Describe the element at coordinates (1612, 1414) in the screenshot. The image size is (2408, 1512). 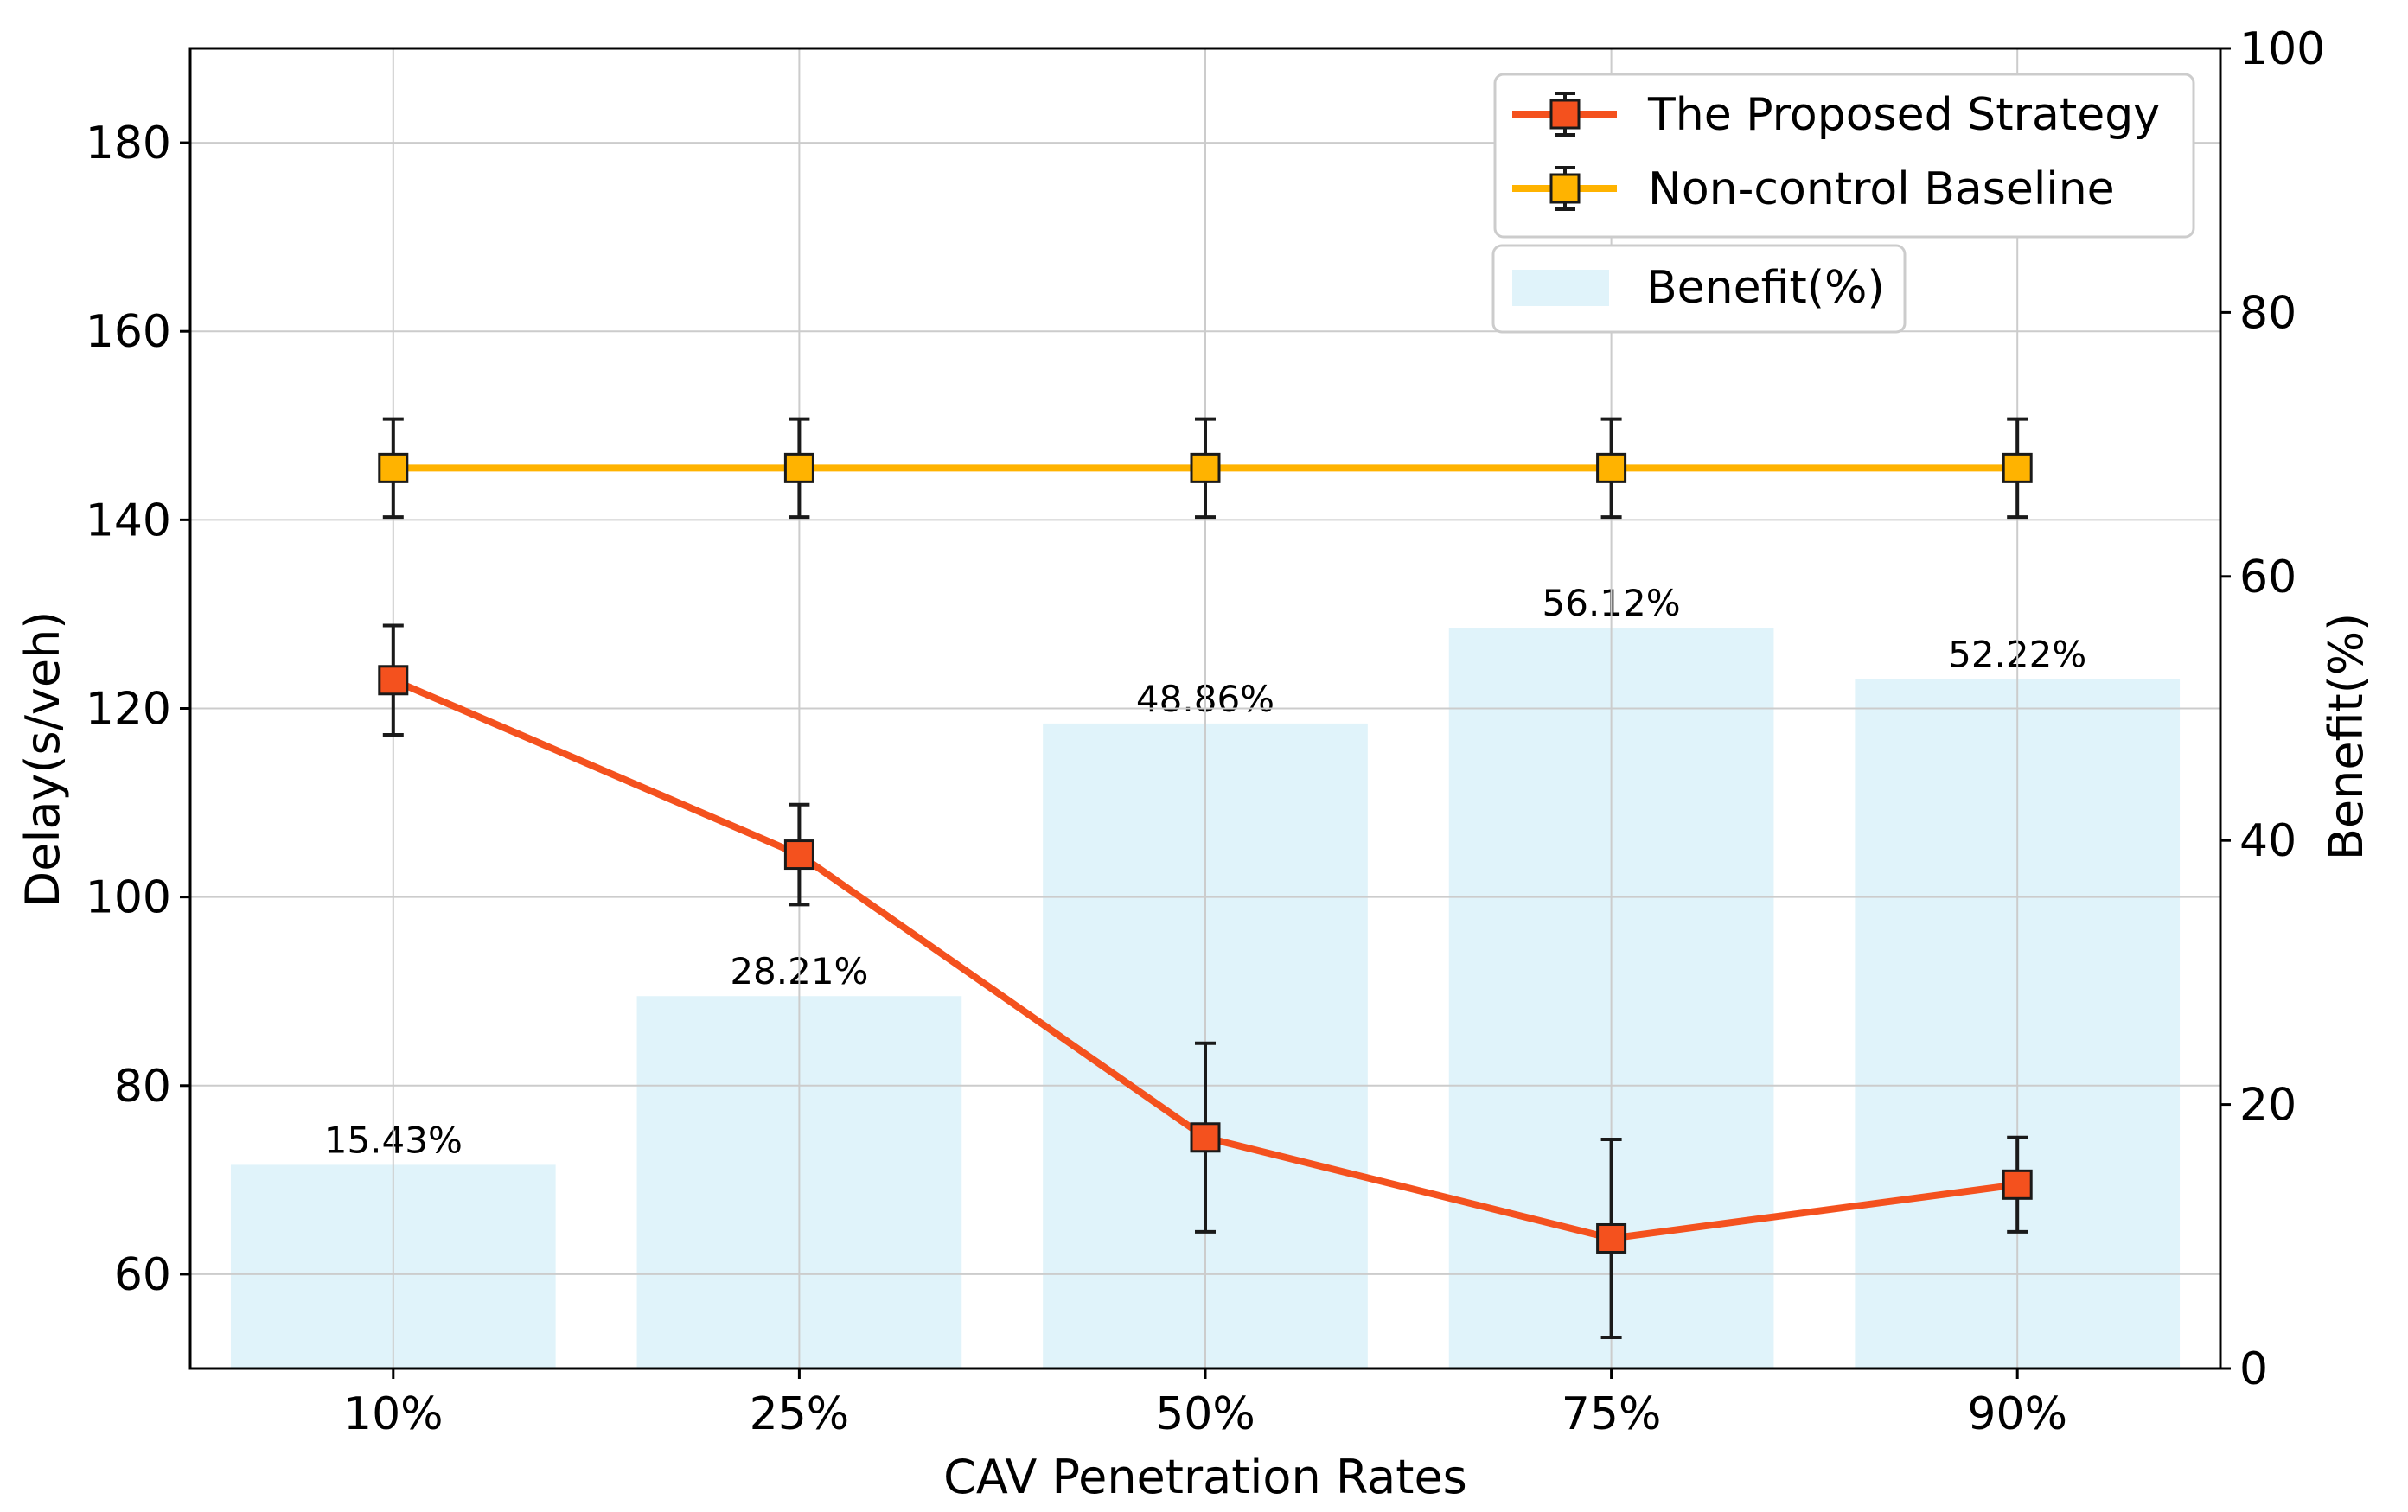
I see `x-tick-label: 75%` at that location.